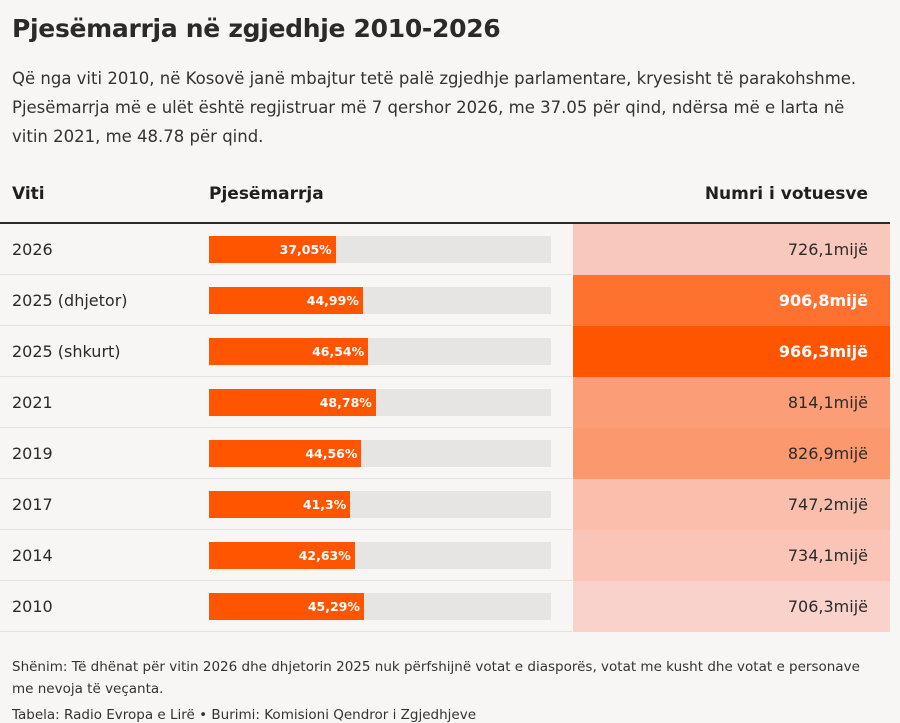  What do you see at coordinates (272, 249) in the screenshot?
I see `participation-bar: 37,05%` at bounding box center [272, 249].